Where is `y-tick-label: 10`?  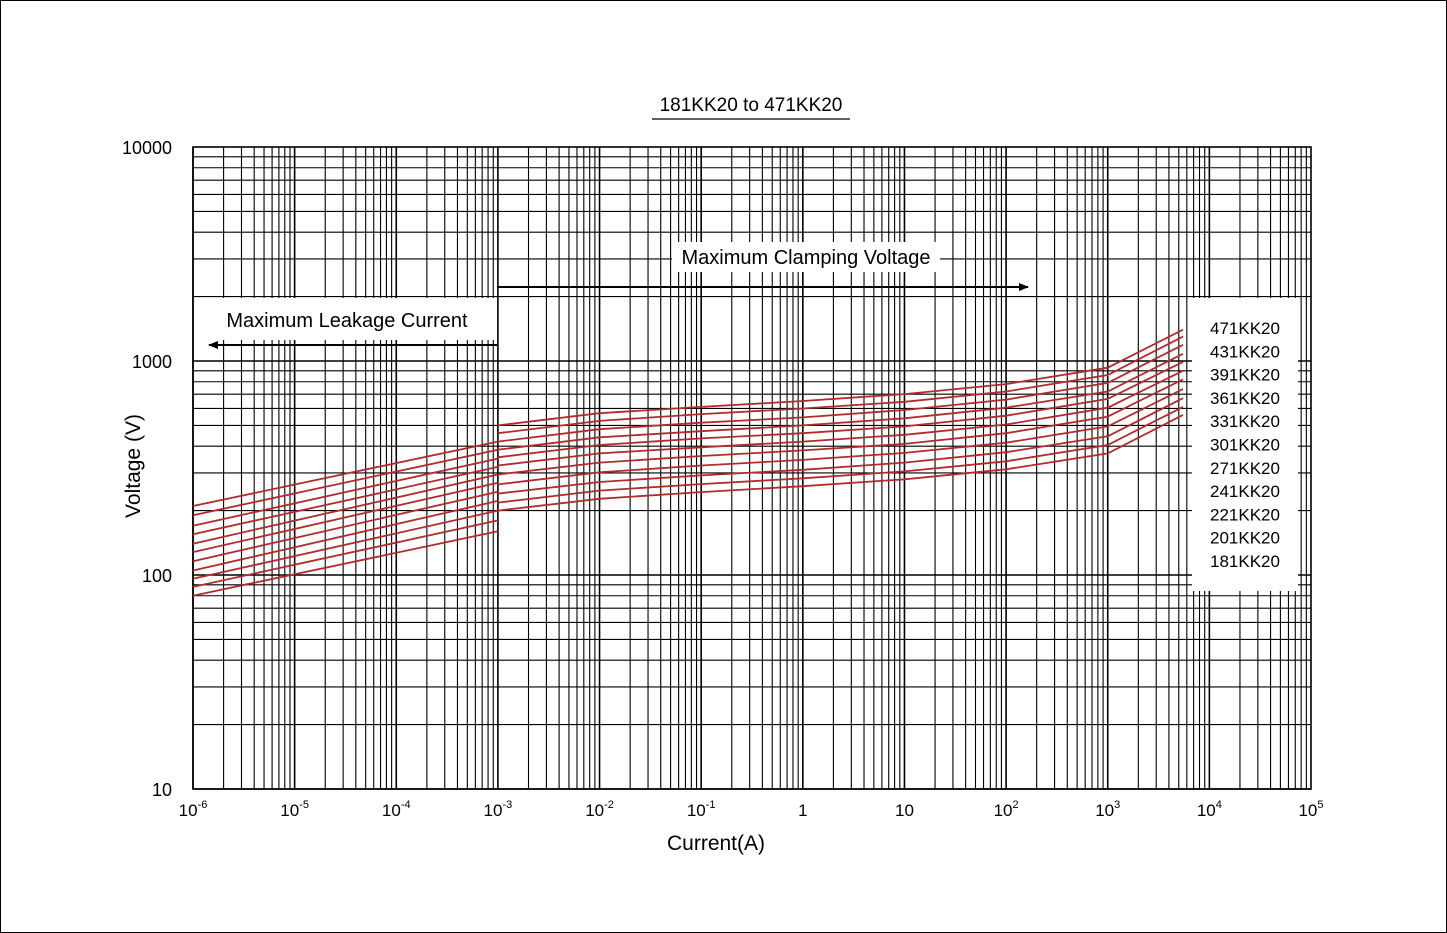 y-tick-label: 10 is located at coordinates (162, 790).